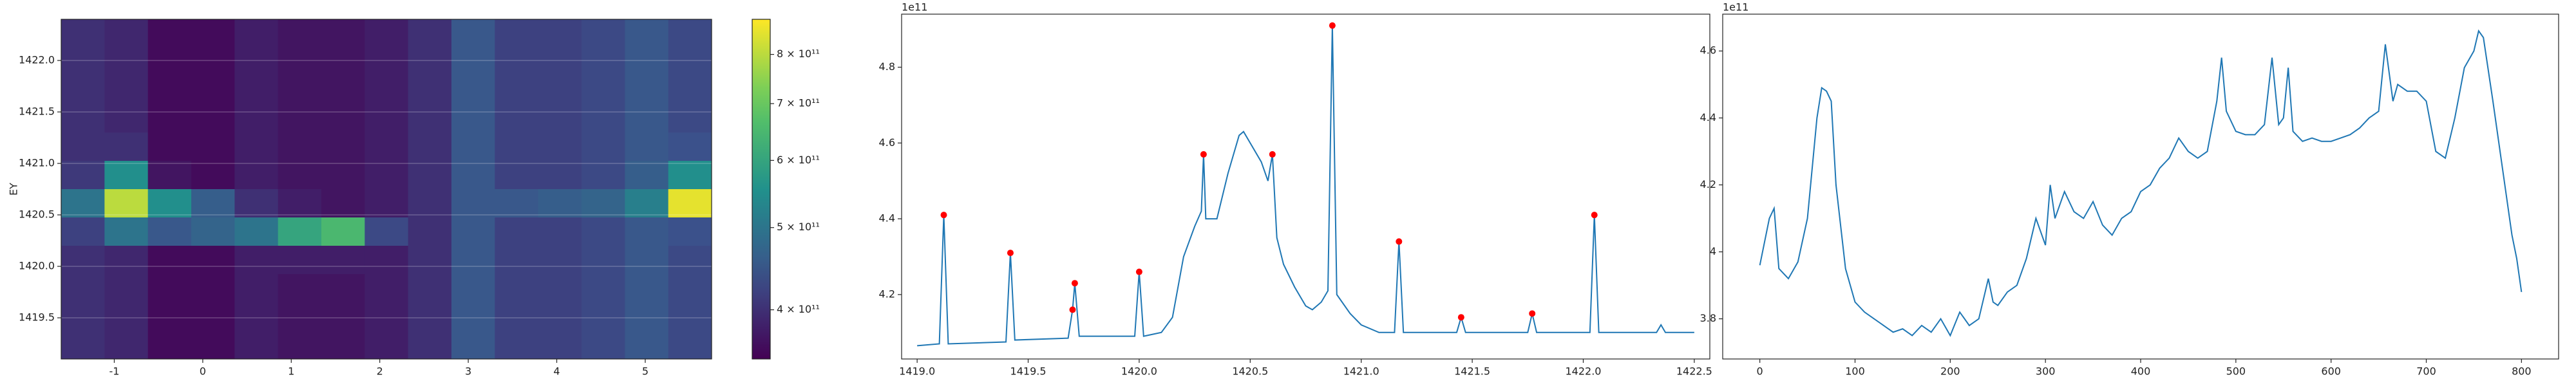 This screenshot has height=386, width=2576. I want to click on x-tick-label: 1420.0, so click(1139, 371).